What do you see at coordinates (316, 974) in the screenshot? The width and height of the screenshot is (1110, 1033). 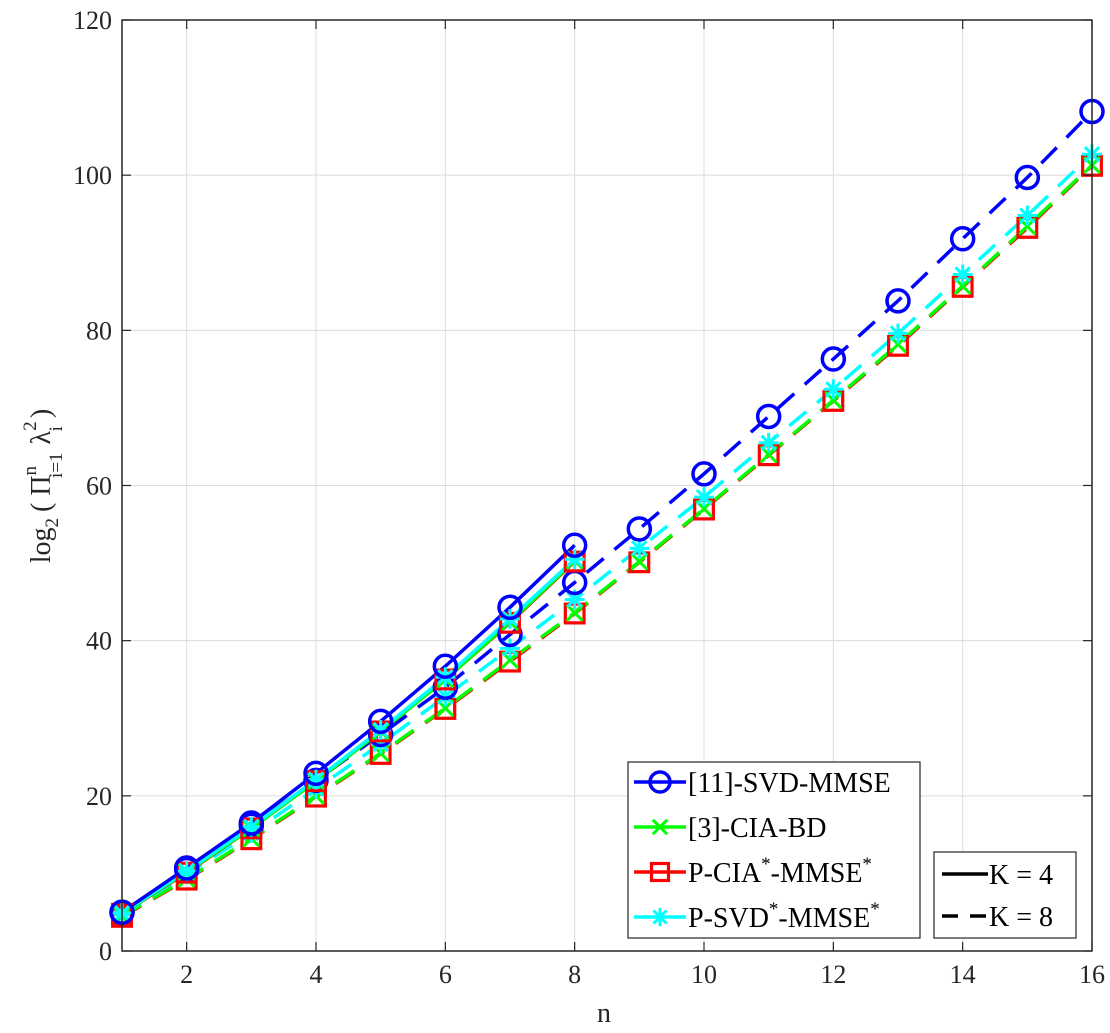 I see `x-tick-label: 4` at bounding box center [316, 974].